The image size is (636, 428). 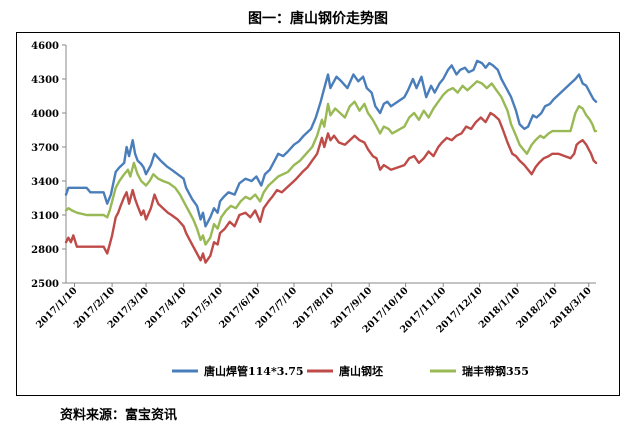 I want to click on y-tick-label: 4600, so click(x=45, y=46).